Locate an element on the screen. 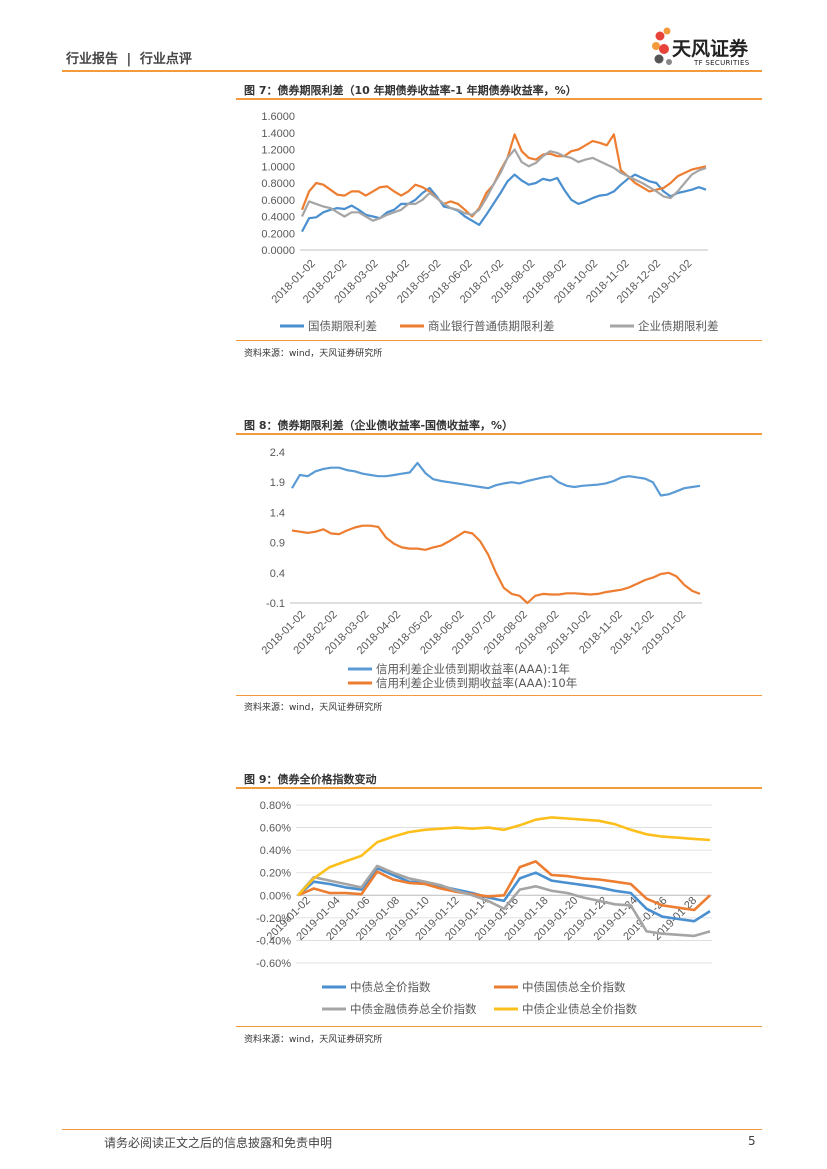  footer-disclaimer: 请务必阅读正文之后的信息披露和免责申明 is located at coordinates (218, 1143).